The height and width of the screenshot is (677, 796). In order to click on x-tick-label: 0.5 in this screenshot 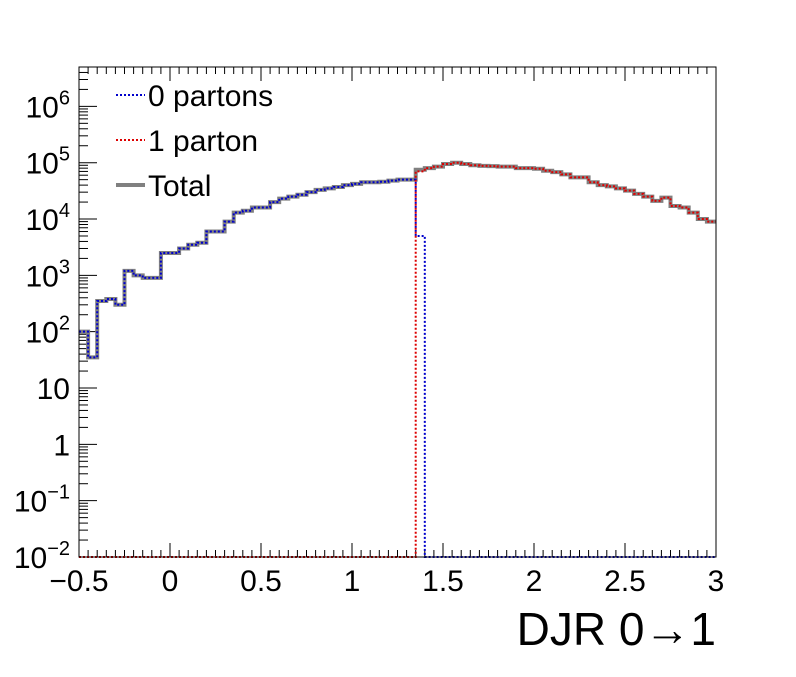, I will do `click(261, 581)`.